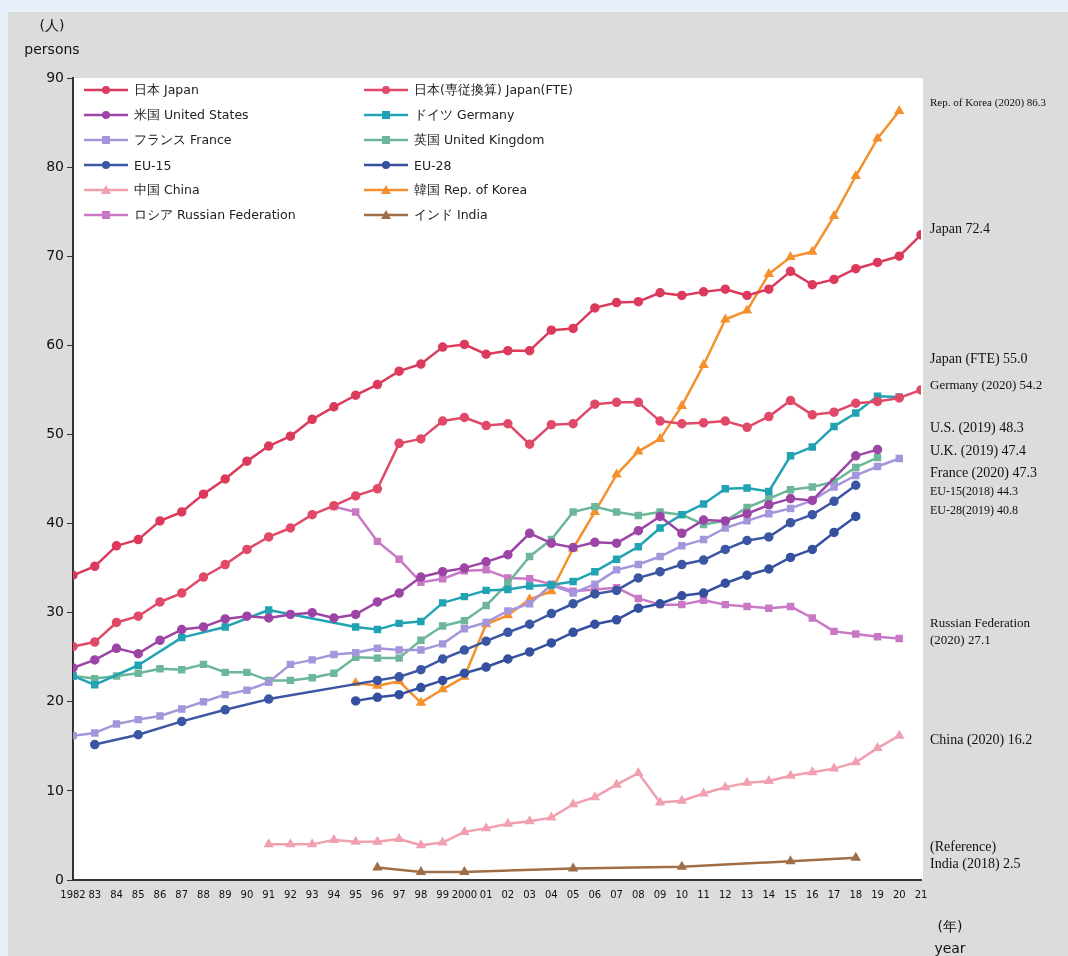  Describe the element at coordinates (479, 140) in the screenshot. I see `legend-label: 英国 United Kingdom` at that location.